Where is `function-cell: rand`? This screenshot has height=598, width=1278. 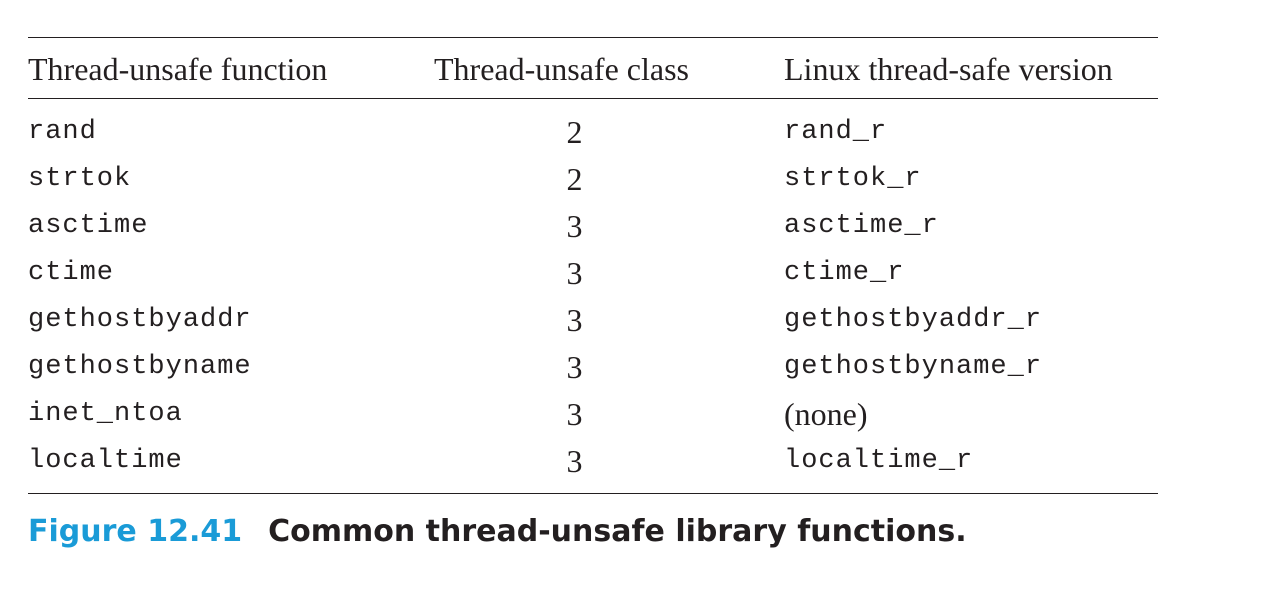 function-cell: rand is located at coordinates (62, 132).